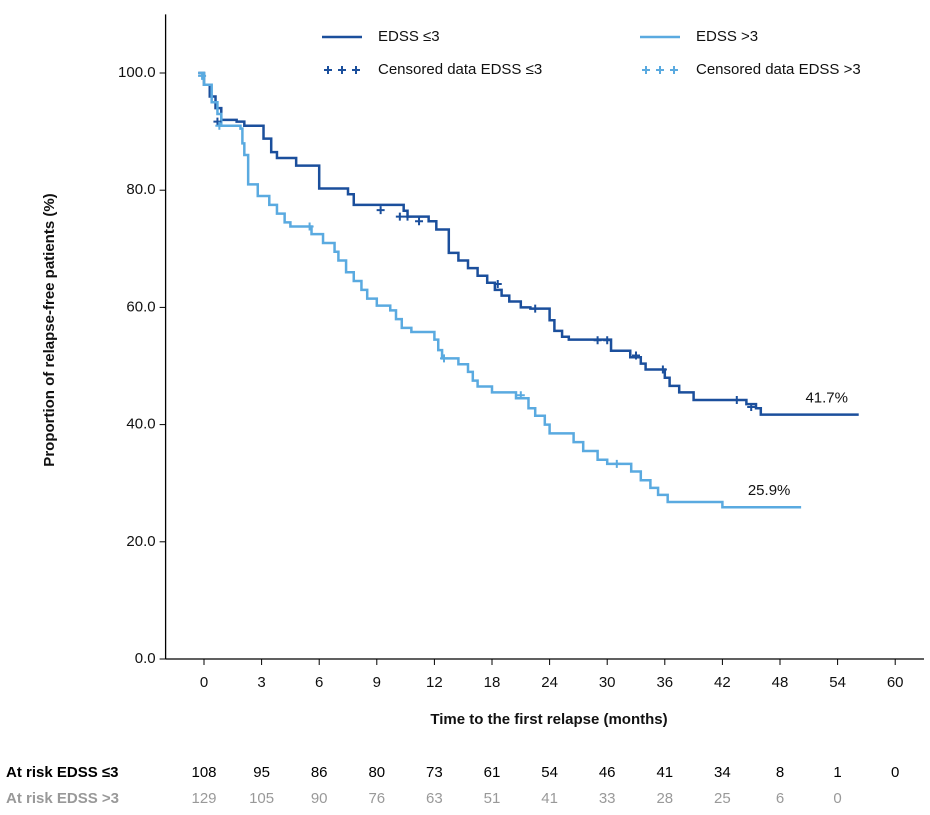  Describe the element at coordinates (778, 69) in the screenshot. I see `legend-label: Censored data EDSS >3` at that location.